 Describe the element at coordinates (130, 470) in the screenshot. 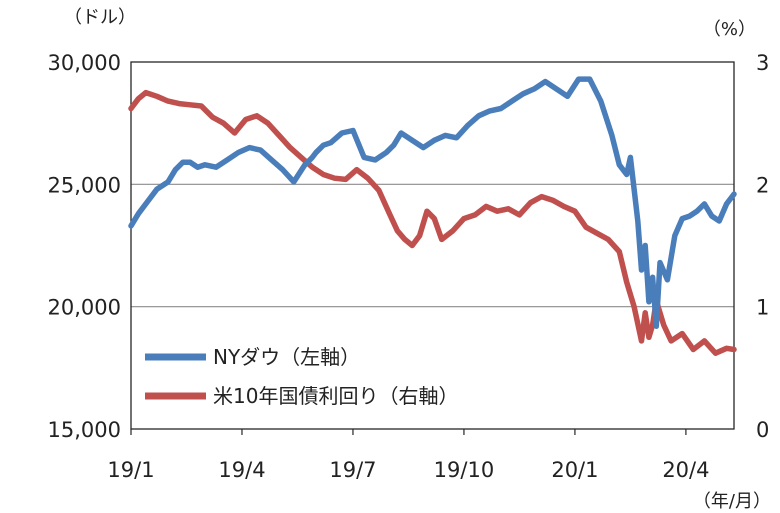

I see `x-tick-label: 19/1` at that location.